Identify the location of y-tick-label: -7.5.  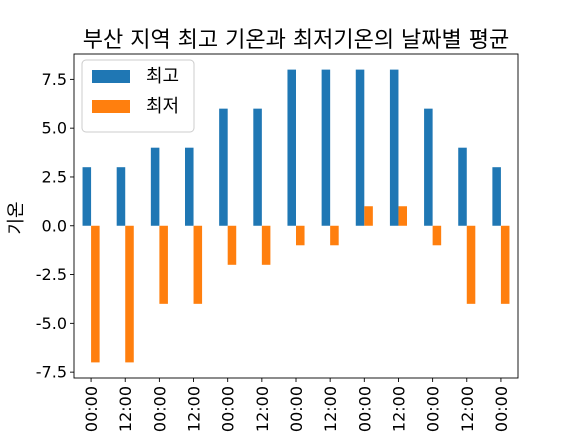
(51, 372).